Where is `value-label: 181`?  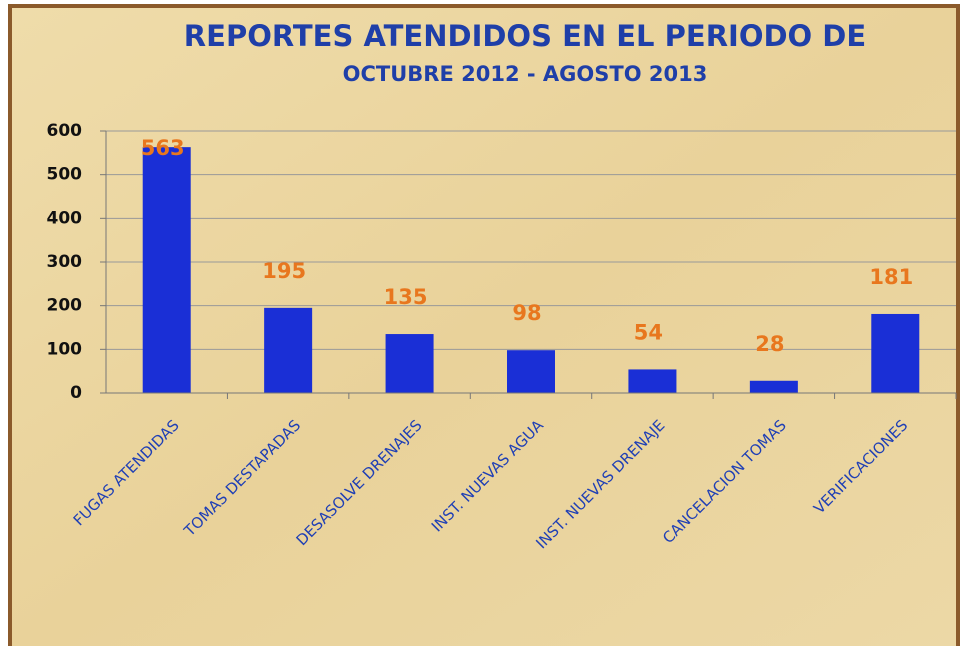 value-label: 181 is located at coordinates (891, 277).